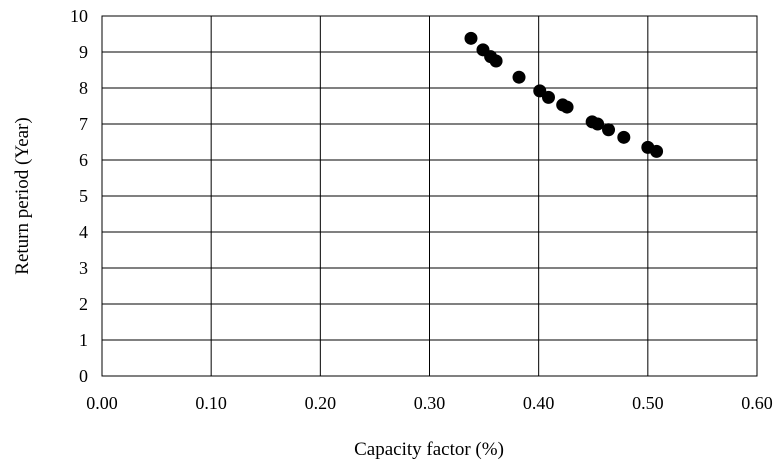 This screenshot has height=470, width=778. I want to click on x-tick-label: 0.40, so click(539, 403).